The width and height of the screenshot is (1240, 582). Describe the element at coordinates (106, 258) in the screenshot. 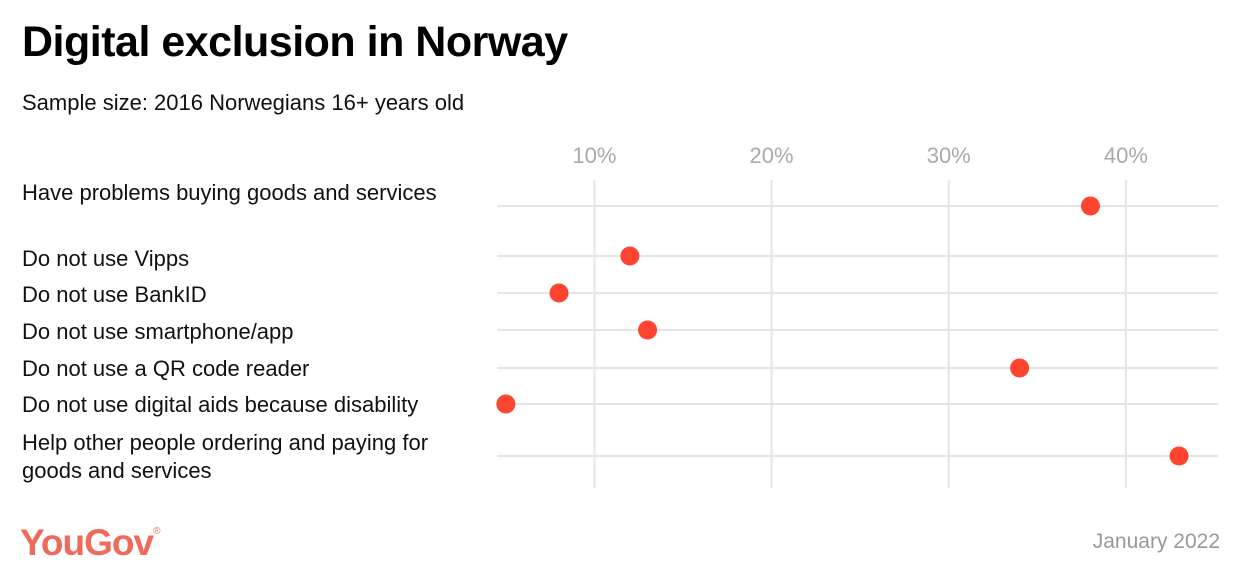

I see `category-label: Do not use Vipps` at that location.